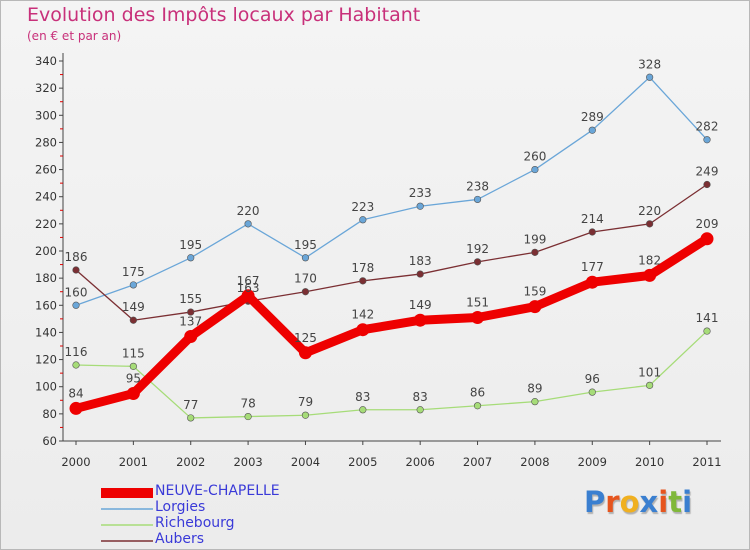 This screenshot has height=550, width=750. Describe the element at coordinates (133, 272) in the screenshot. I see `data-label: 175` at that location.